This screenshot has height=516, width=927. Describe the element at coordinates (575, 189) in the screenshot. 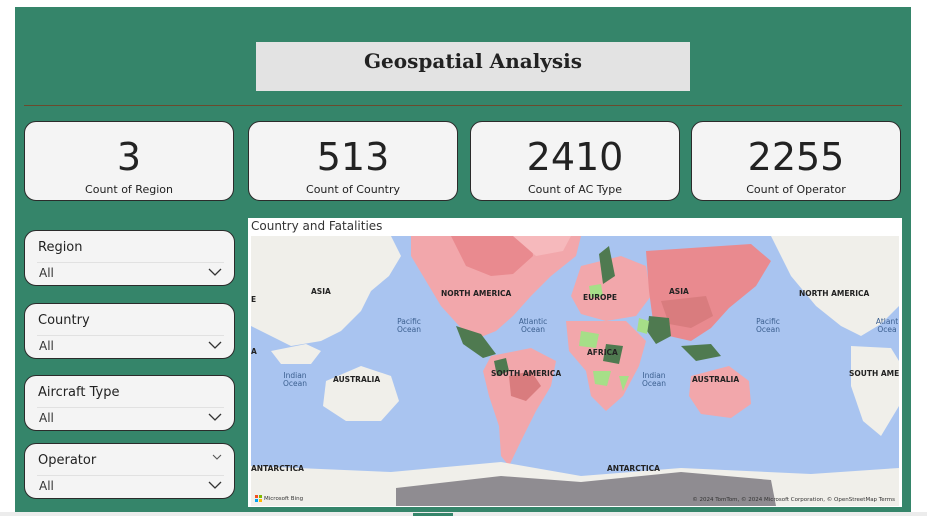

I see `kpi-label: Count of AC Type` at that location.